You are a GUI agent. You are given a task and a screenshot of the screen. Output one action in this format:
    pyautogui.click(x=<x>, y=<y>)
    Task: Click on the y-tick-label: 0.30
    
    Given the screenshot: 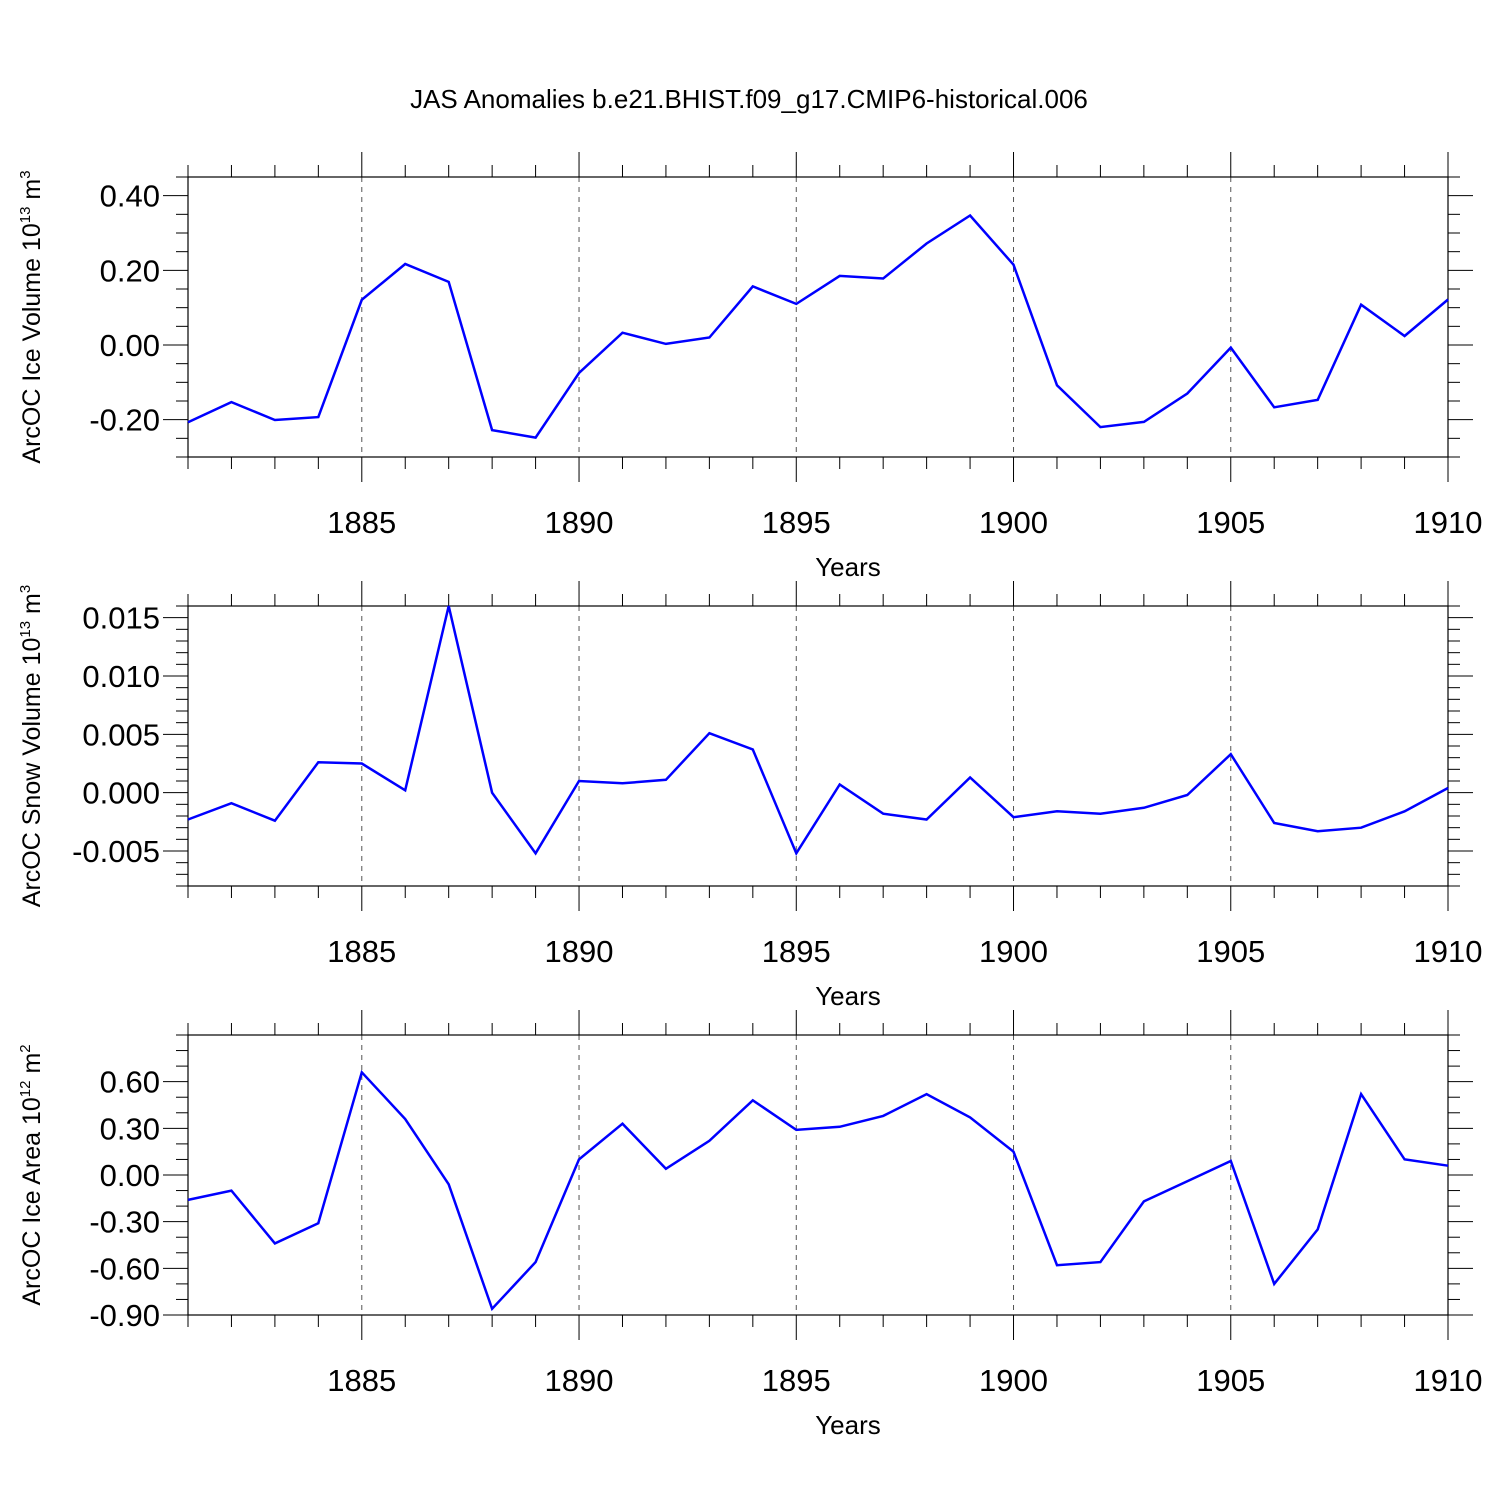 What is the action you would take?
    pyautogui.click(x=130, y=1128)
    